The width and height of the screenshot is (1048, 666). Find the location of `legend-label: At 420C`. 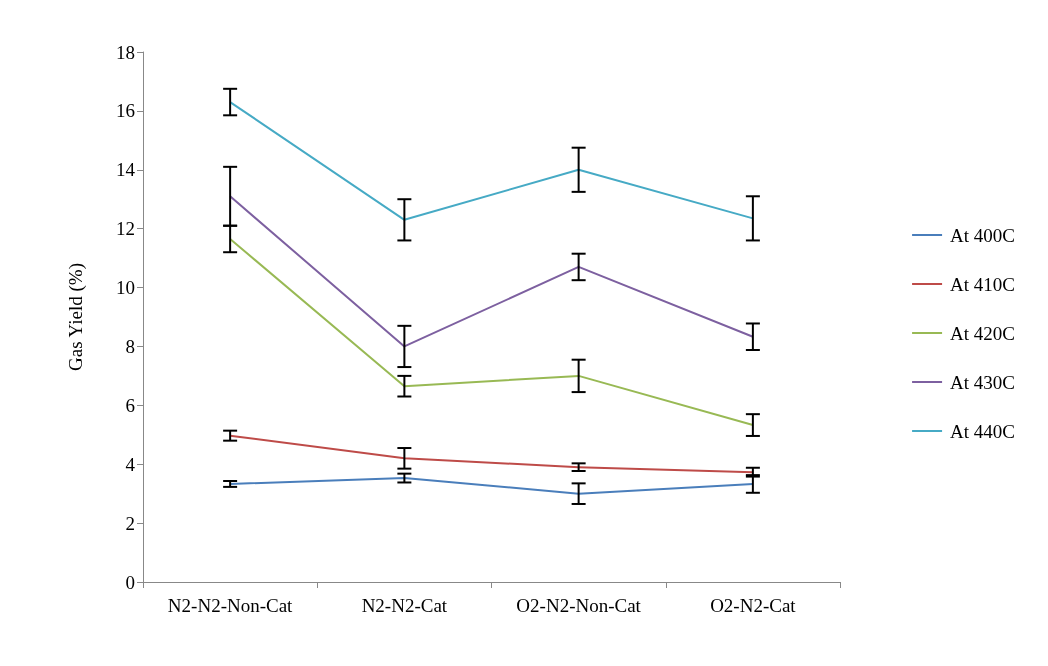

legend-label: At 420C is located at coordinates (983, 333).